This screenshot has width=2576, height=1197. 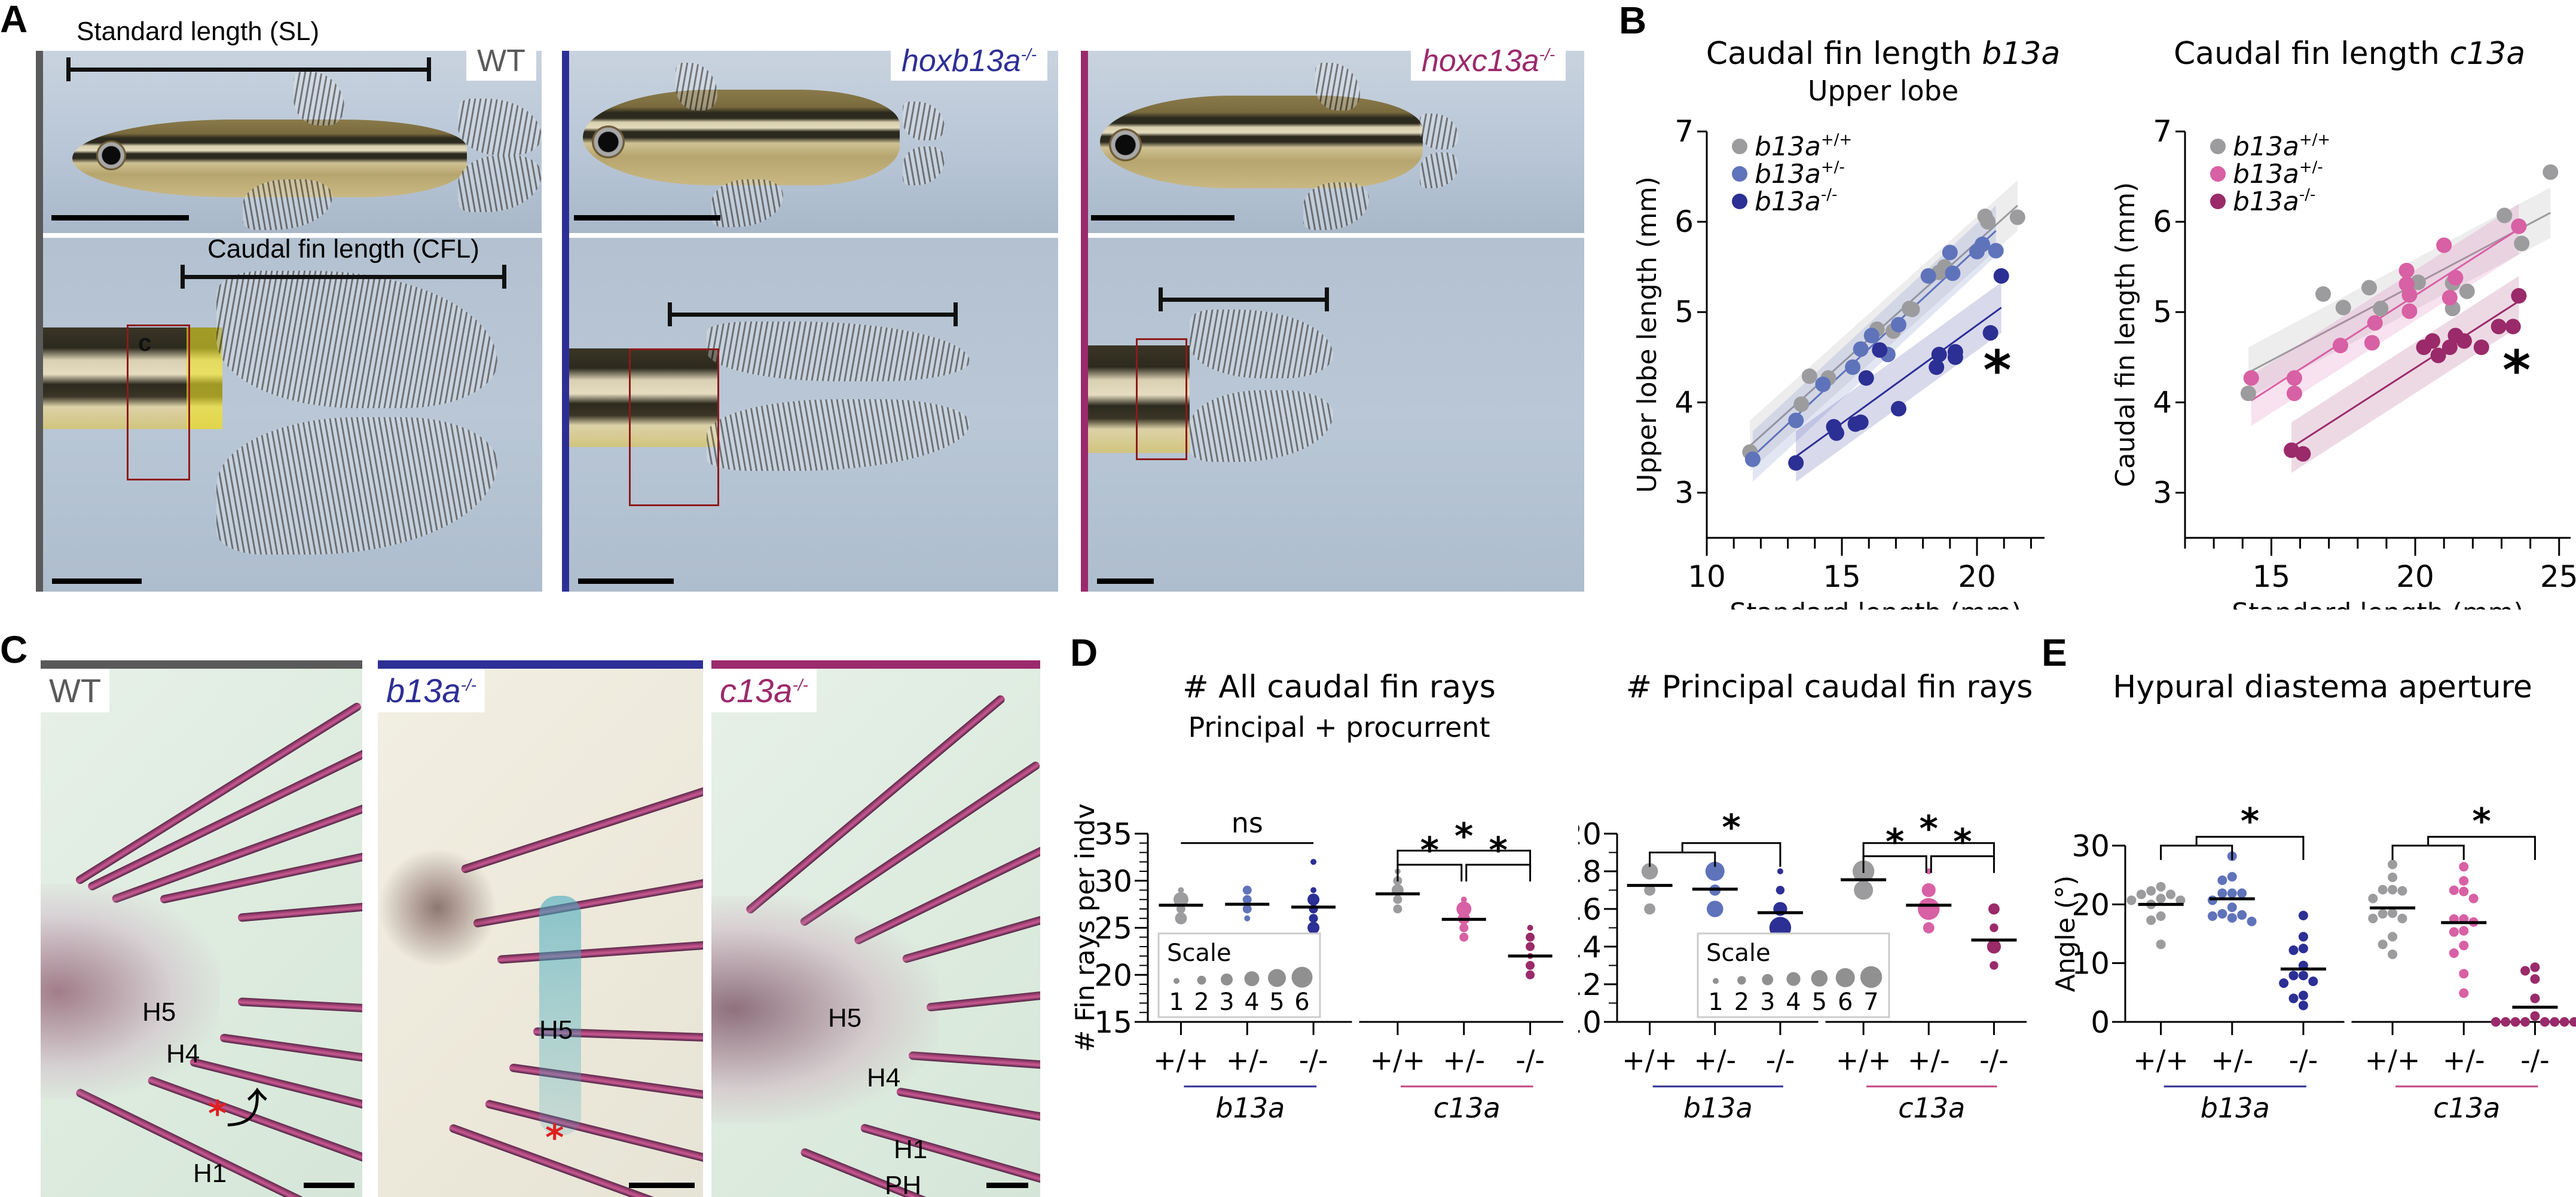 I want to click on y-tick-label: 12, so click(x=1590, y=985).